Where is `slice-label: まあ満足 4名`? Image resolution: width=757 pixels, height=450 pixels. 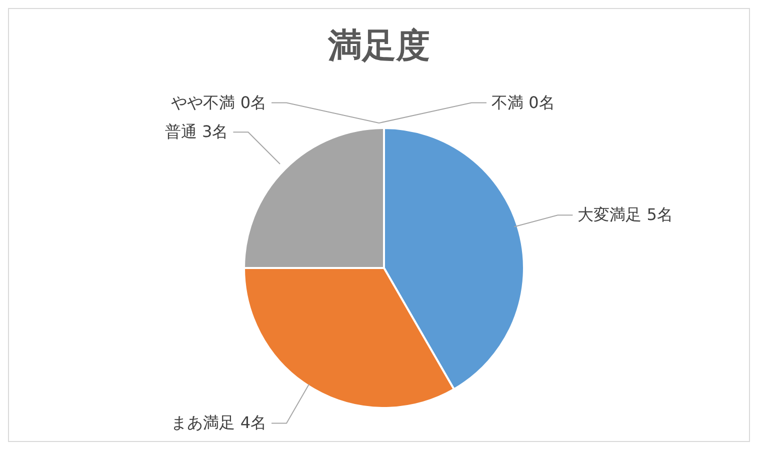
slice-label: まあ満足 4名 is located at coordinates (218, 422).